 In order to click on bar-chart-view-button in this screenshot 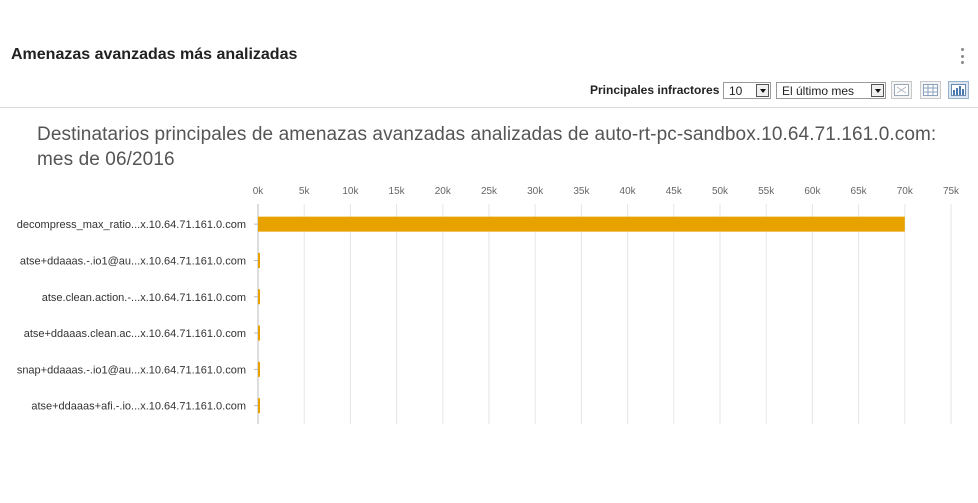, I will do `click(958, 90)`.